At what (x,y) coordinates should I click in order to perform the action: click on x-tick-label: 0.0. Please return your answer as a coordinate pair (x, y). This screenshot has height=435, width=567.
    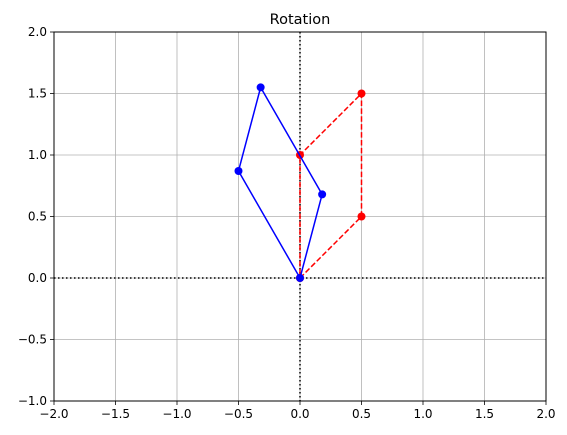
    Looking at the image, I should click on (299, 414).